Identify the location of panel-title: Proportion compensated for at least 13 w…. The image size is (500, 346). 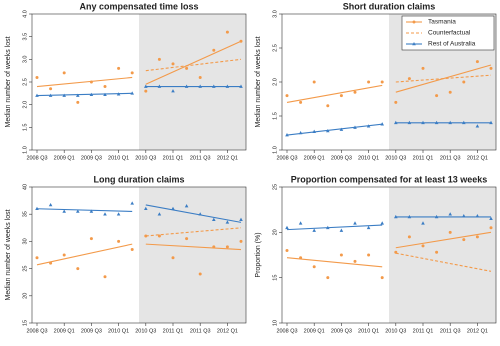
(389, 179).